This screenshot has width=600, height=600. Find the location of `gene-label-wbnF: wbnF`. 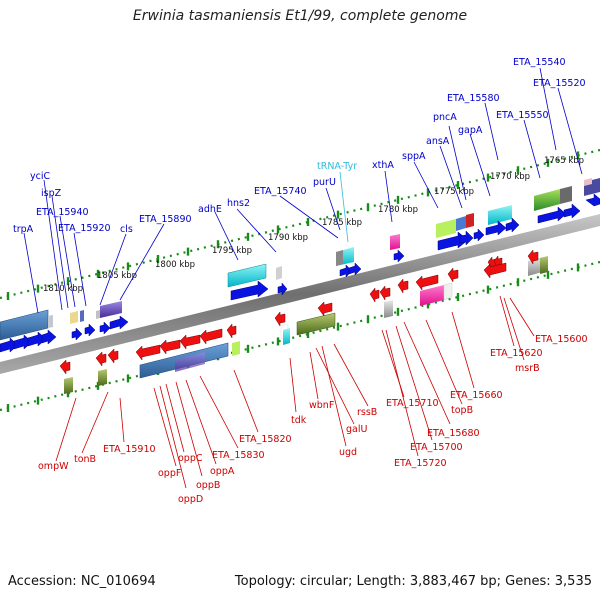

gene-label-wbnF: wbnF is located at coordinates (321, 405).